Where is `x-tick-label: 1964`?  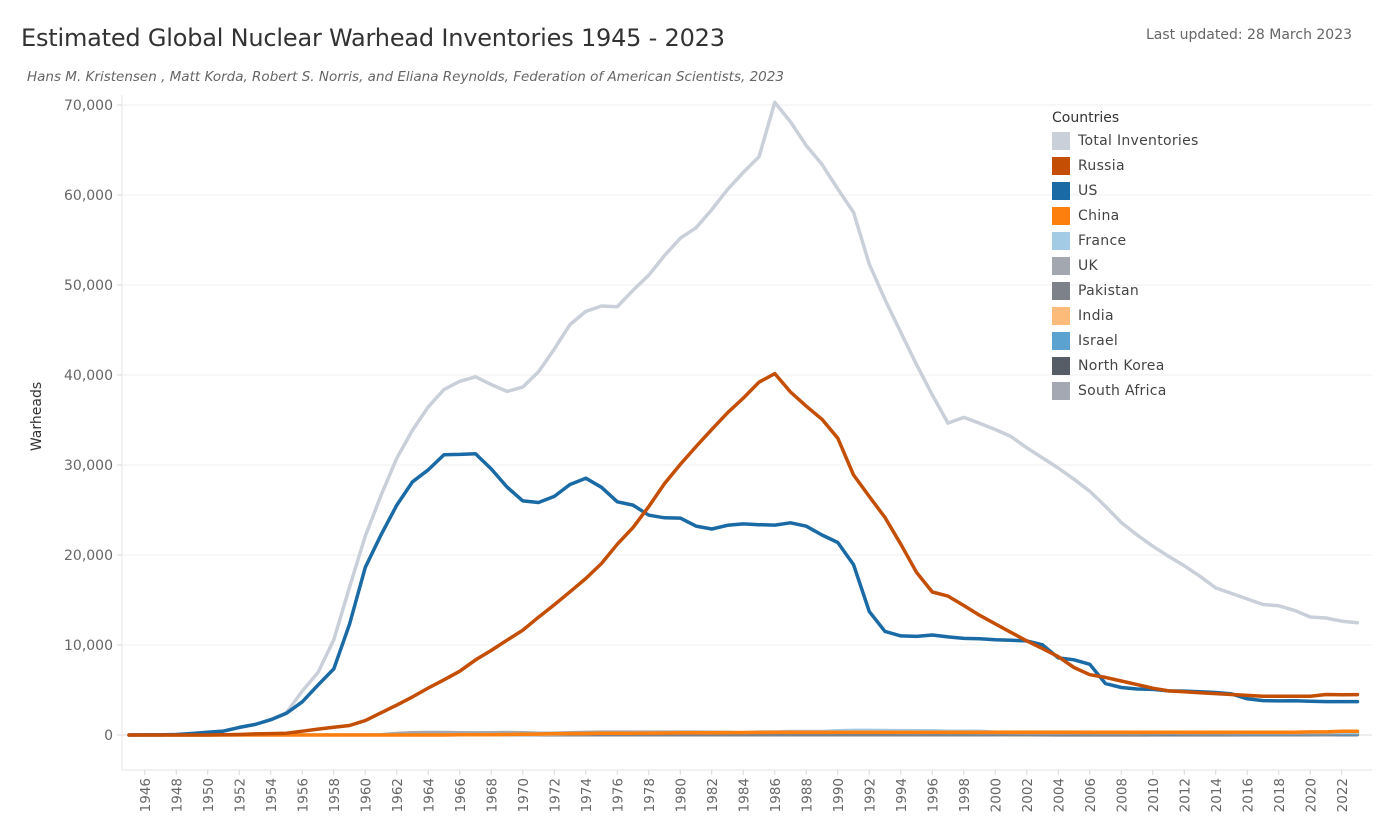 x-tick-label: 1964 is located at coordinates (429, 795).